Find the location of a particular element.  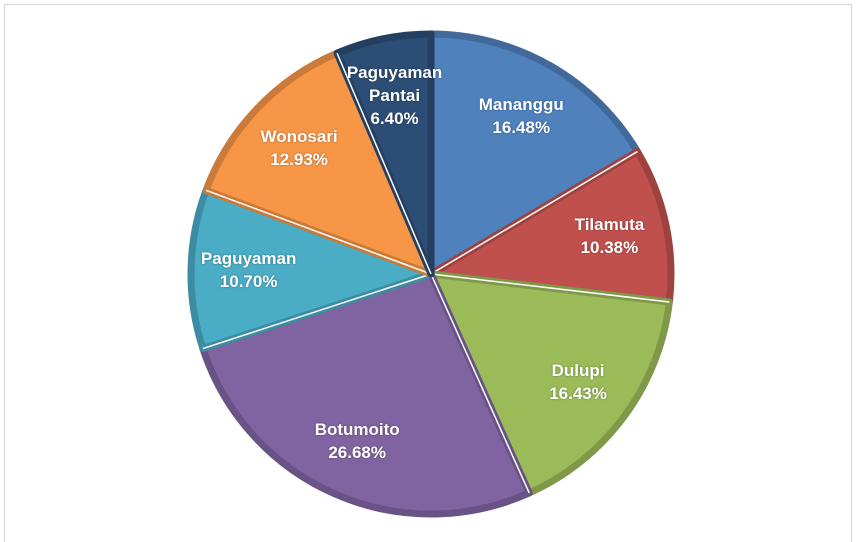

category-label: Dulupi is located at coordinates (578, 370).